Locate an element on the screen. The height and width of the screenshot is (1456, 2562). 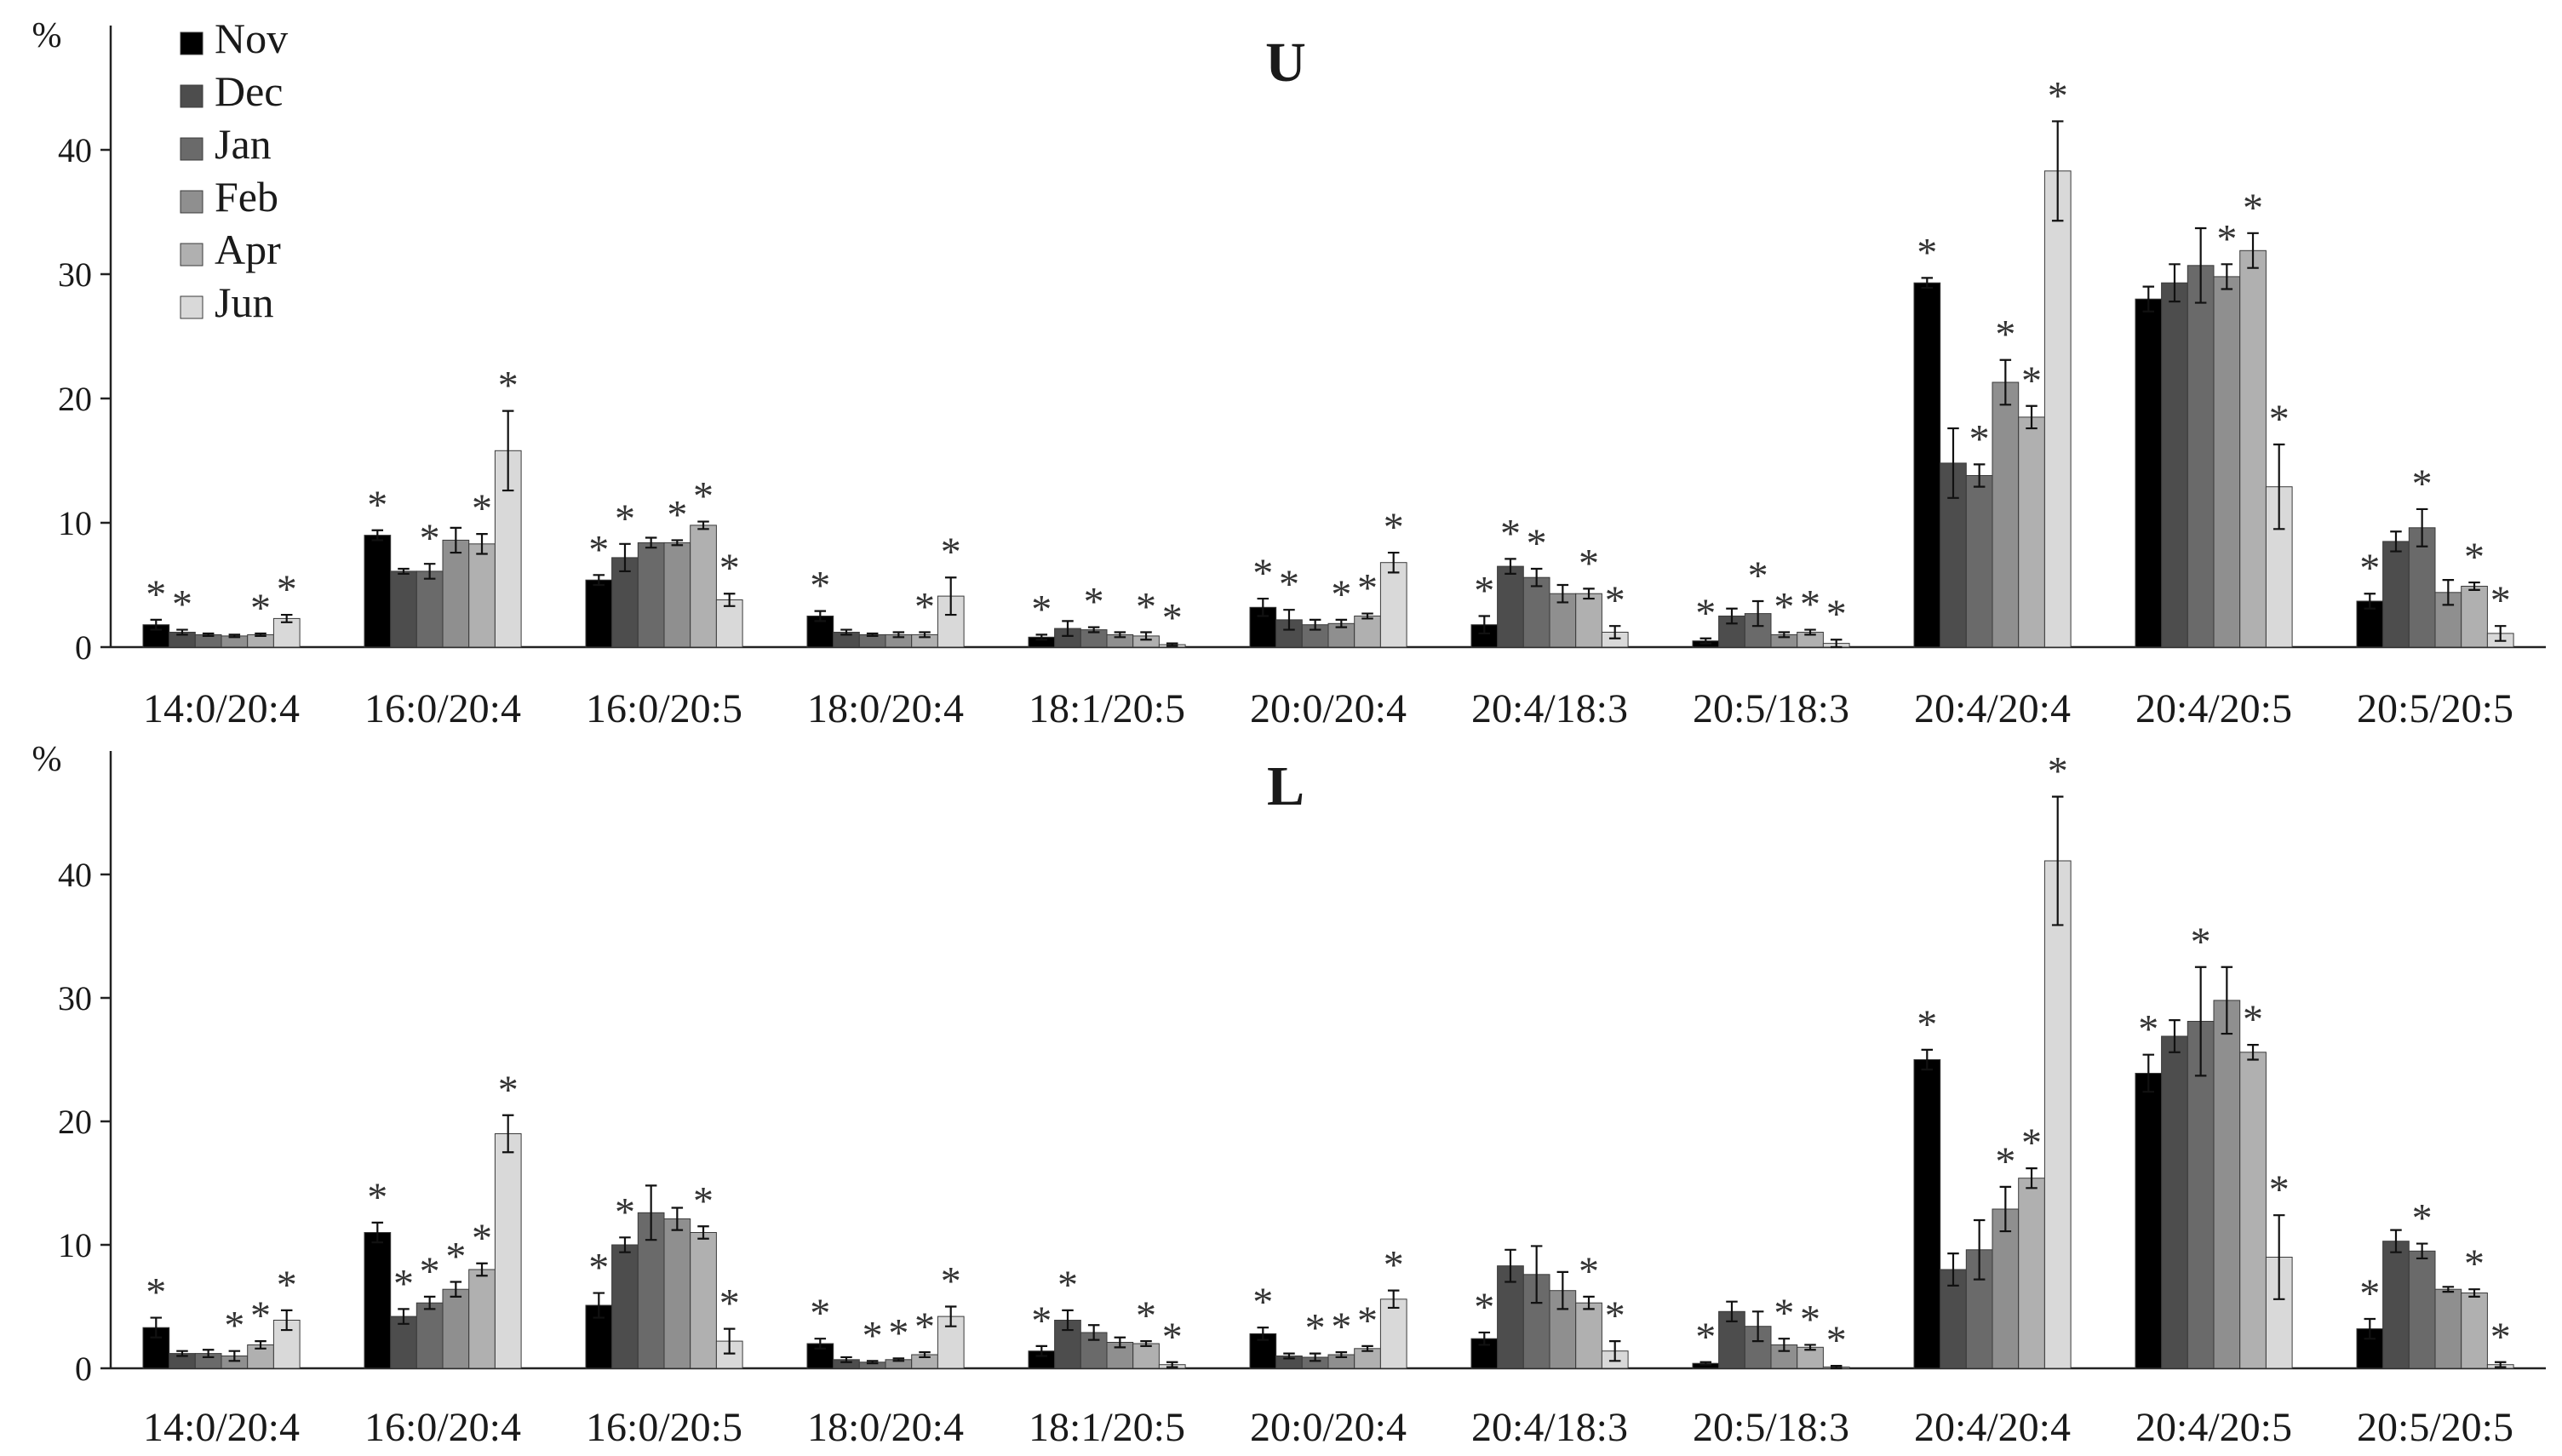
x-tick-label: 14:0/20:4 is located at coordinates (222, 709).